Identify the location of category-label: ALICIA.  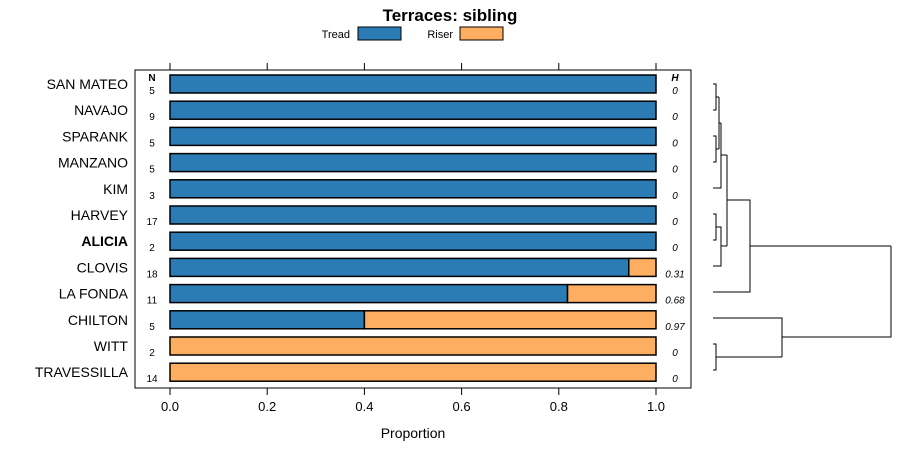
(104, 241).